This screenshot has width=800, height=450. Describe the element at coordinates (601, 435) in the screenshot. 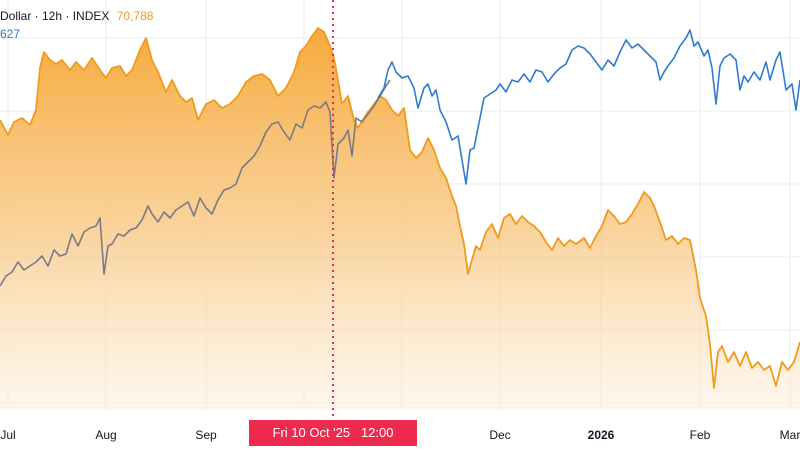

I see `x-tick-label-2026: 2026` at that location.